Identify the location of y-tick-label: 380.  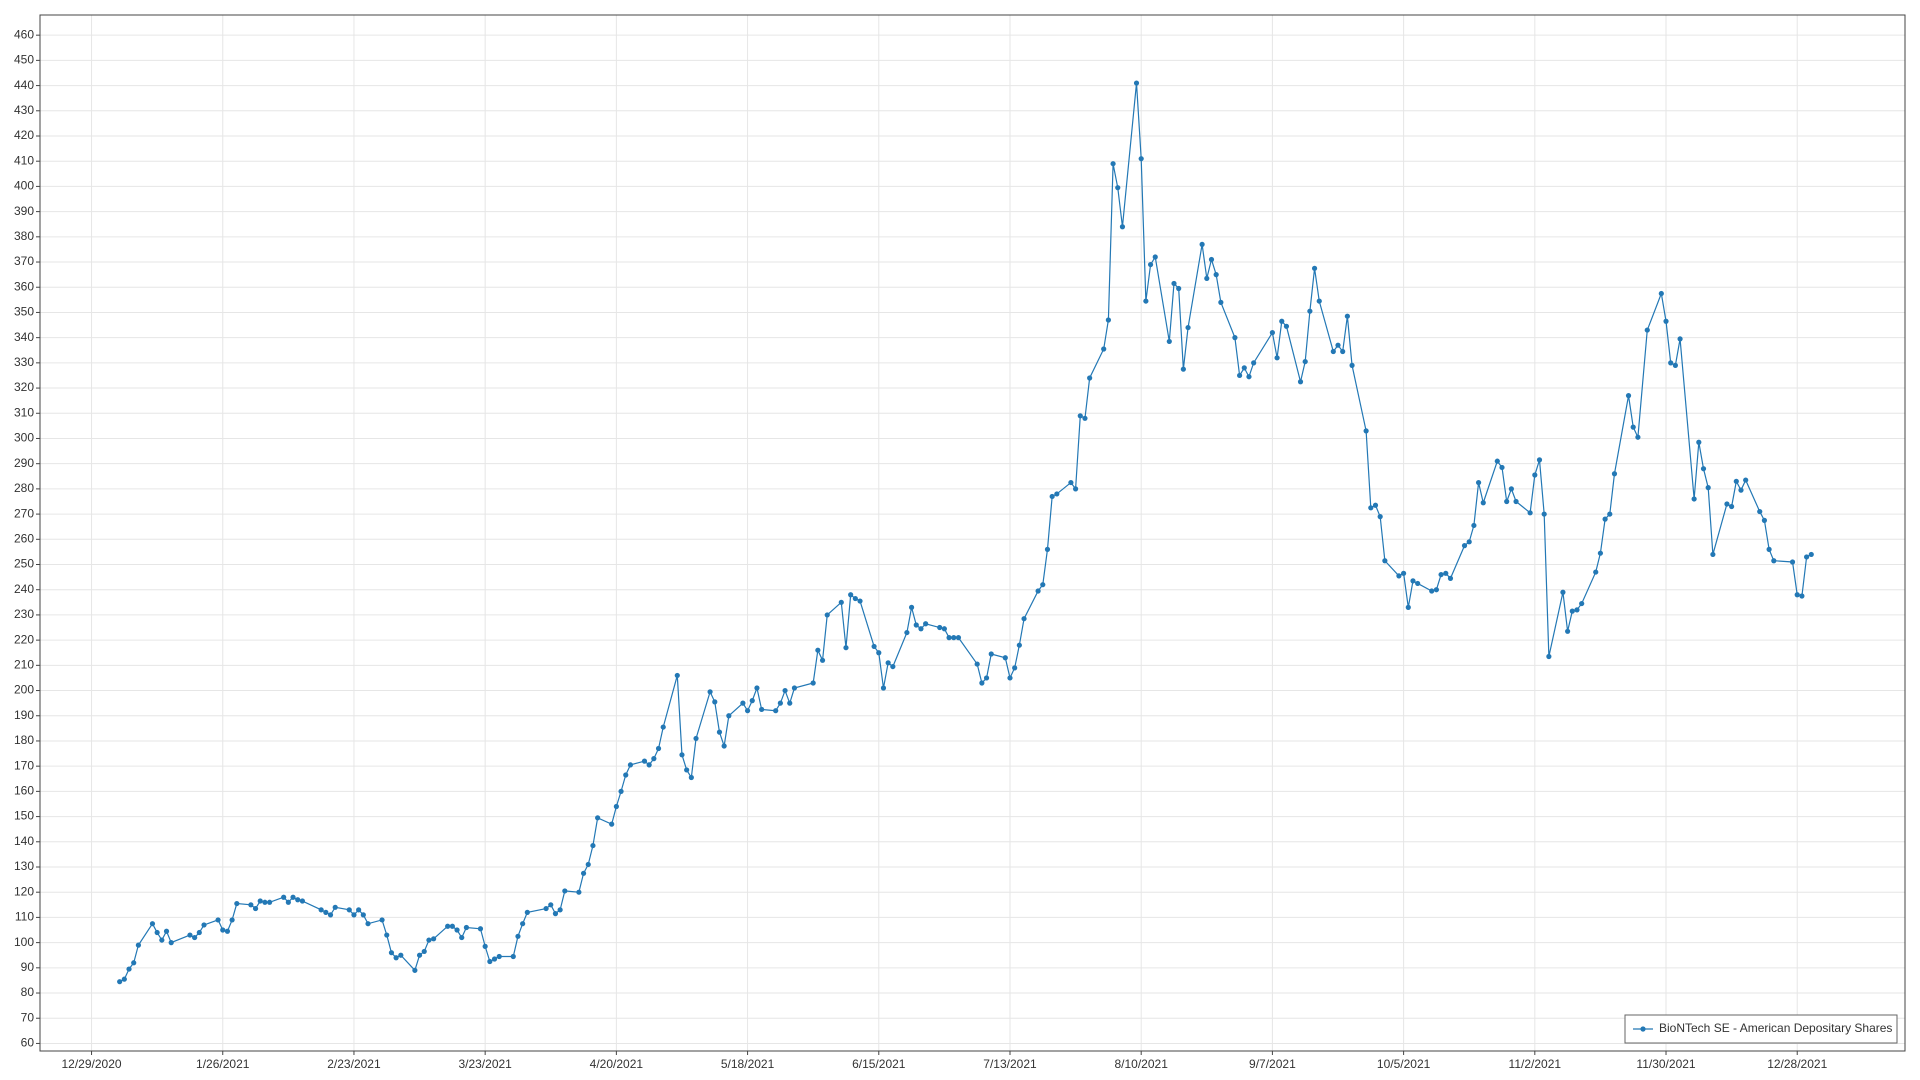
(24, 236).